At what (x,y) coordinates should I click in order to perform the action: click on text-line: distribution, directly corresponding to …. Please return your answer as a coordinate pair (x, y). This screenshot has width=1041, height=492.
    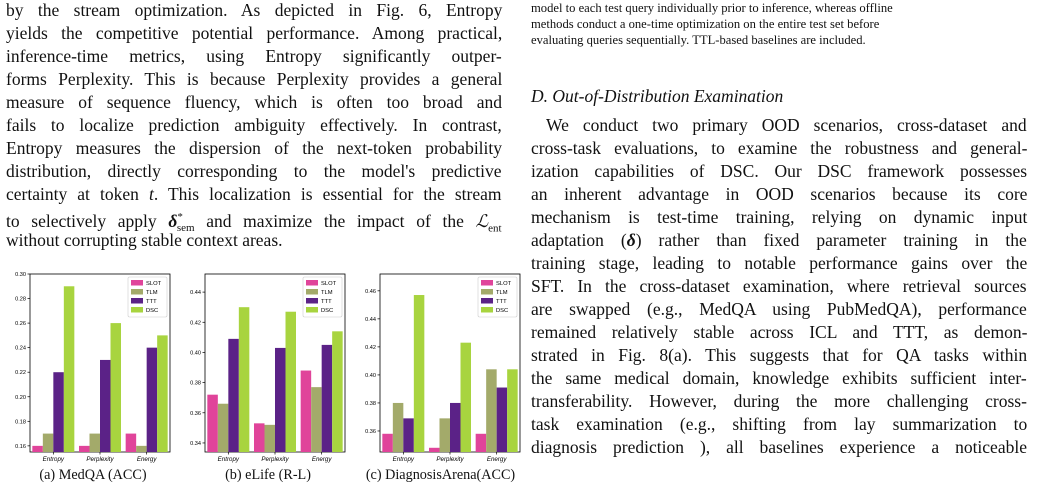
    Looking at the image, I should click on (254, 171).